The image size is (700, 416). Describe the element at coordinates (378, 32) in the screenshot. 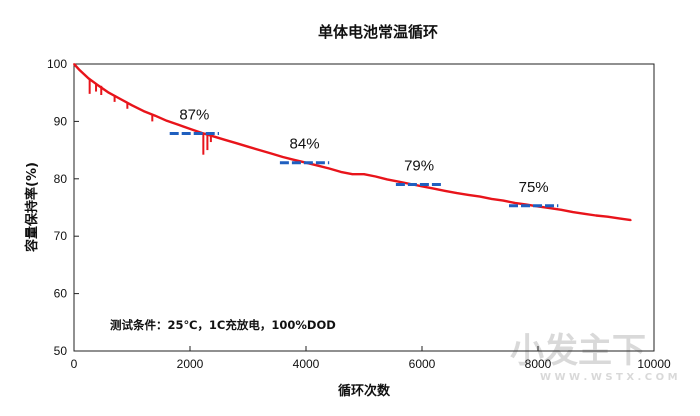

I see `chart-title: 单体电池常温循环` at that location.